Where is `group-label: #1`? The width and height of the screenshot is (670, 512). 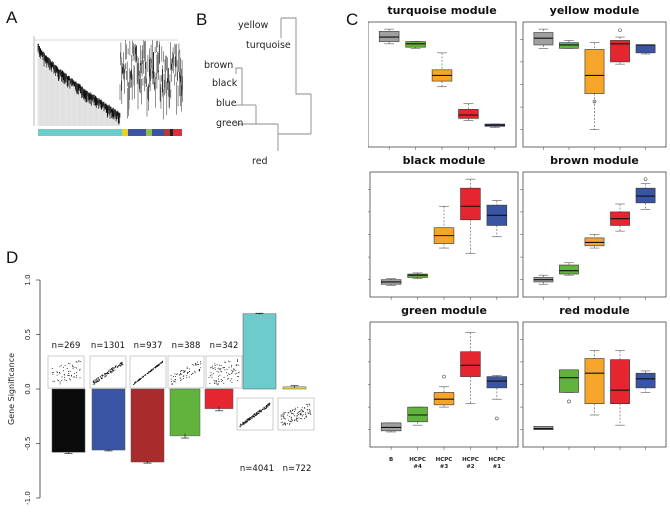
group-label: #1 is located at coordinates (497, 467).